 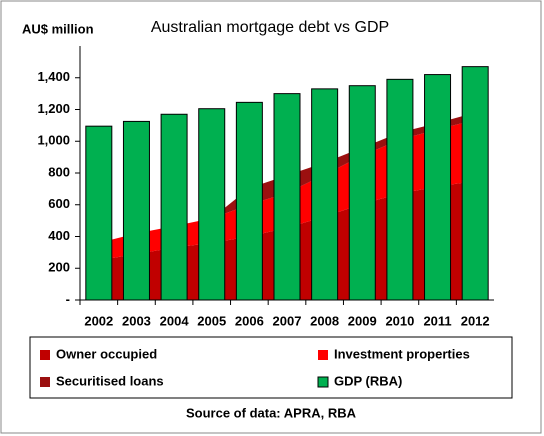 What do you see at coordinates (368, 380) in the screenshot?
I see `legend-label: GDP (RBA)` at bounding box center [368, 380].